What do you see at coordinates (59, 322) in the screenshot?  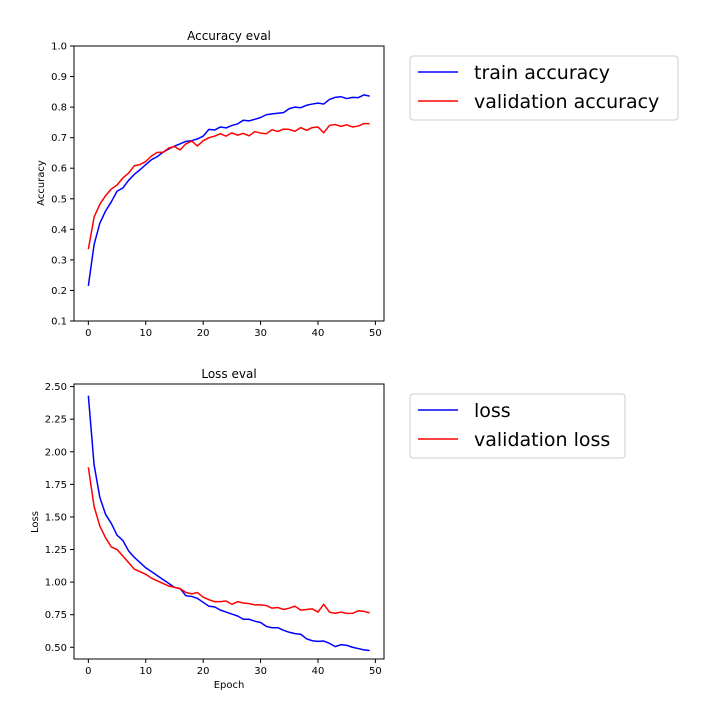 I see `y-tick-label: 0.1` at bounding box center [59, 322].